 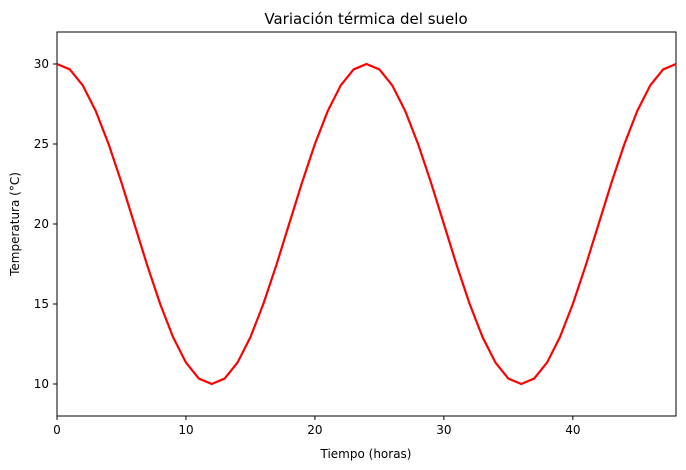 What do you see at coordinates (41, 144) in the screenshot?
I see `y-tick-label: 25` at bounding box center [41, 144].